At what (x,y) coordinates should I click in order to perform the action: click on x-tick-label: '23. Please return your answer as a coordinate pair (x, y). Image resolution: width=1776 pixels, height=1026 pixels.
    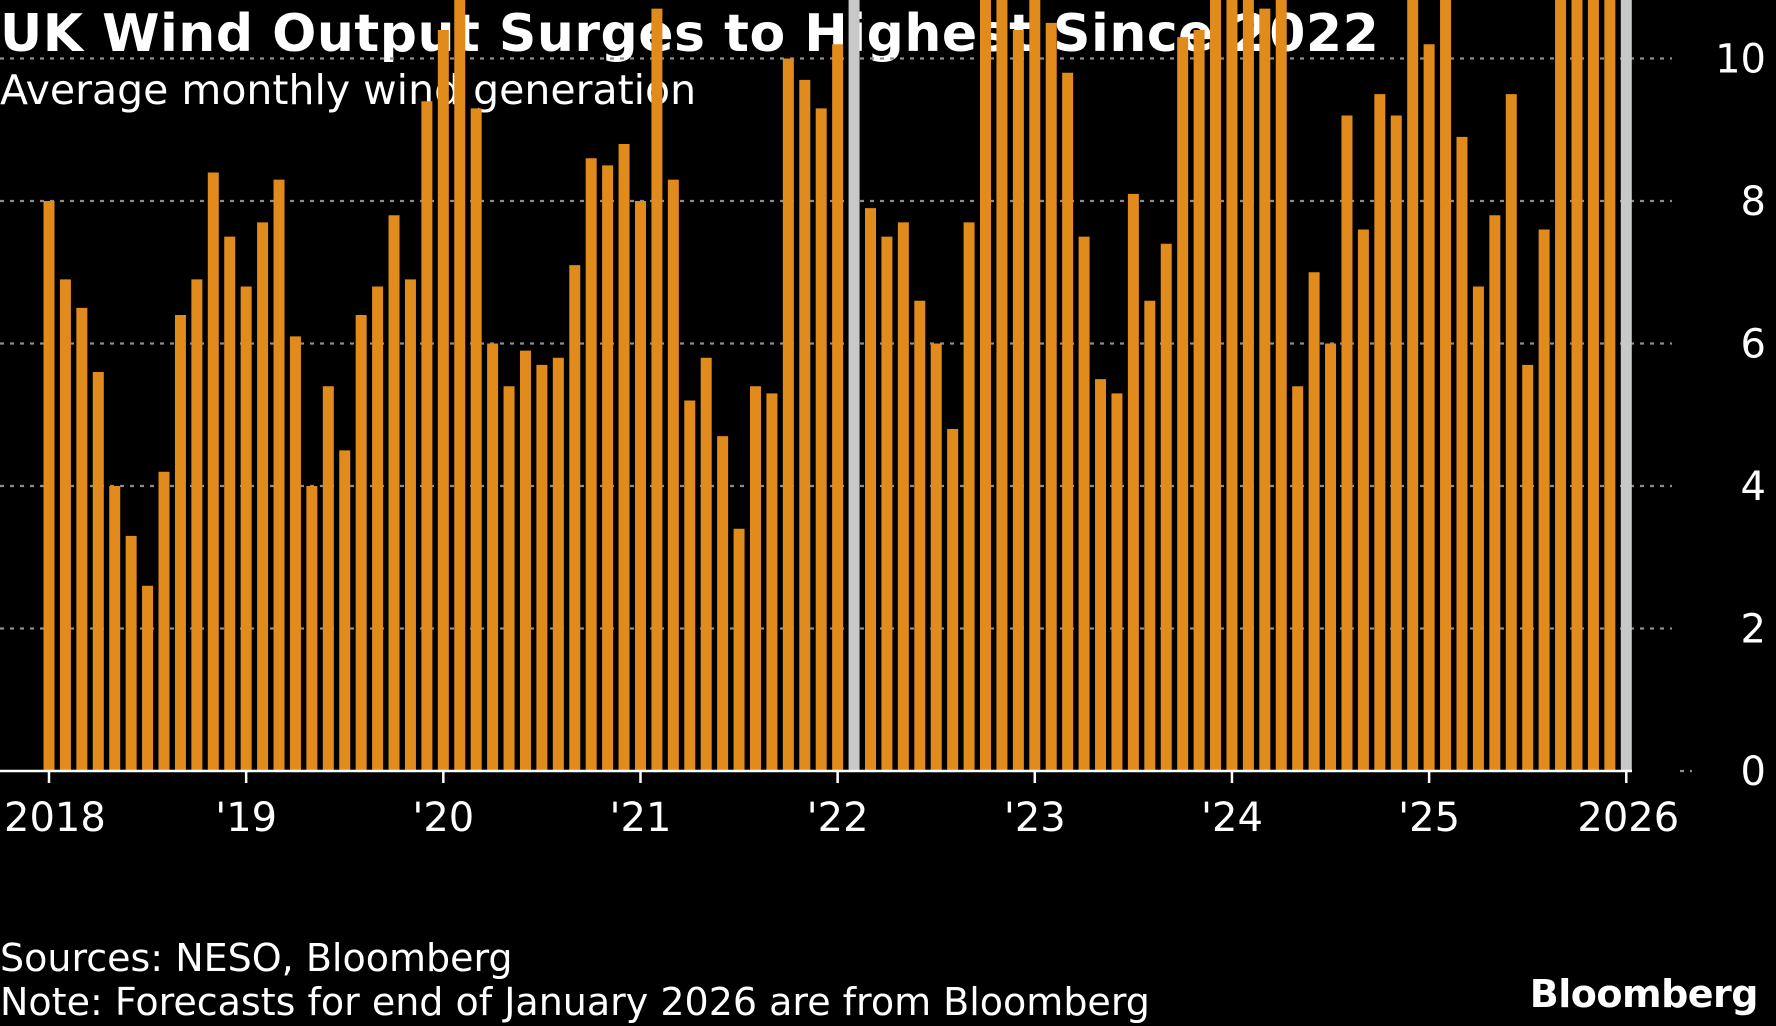
    Looking at the image, I should click on (1035, 818).